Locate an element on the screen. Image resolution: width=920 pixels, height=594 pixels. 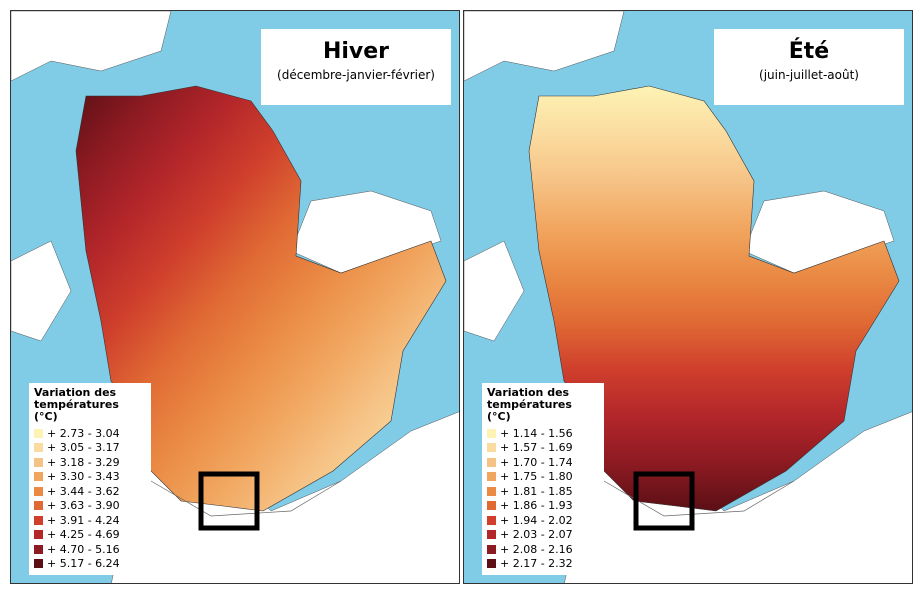
legend-label: + 4.25 - 4.69 is located at coordinates (83, 535).